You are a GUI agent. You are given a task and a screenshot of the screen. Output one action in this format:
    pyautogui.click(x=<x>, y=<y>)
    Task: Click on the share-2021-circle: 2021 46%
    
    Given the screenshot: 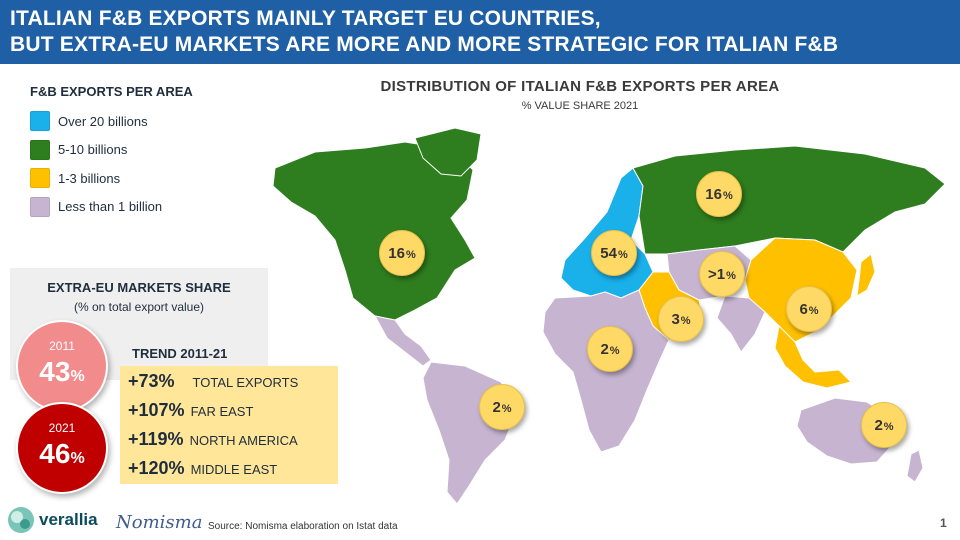 What is the action you would take?
    pyautogui.click(x=62, y=448)
    